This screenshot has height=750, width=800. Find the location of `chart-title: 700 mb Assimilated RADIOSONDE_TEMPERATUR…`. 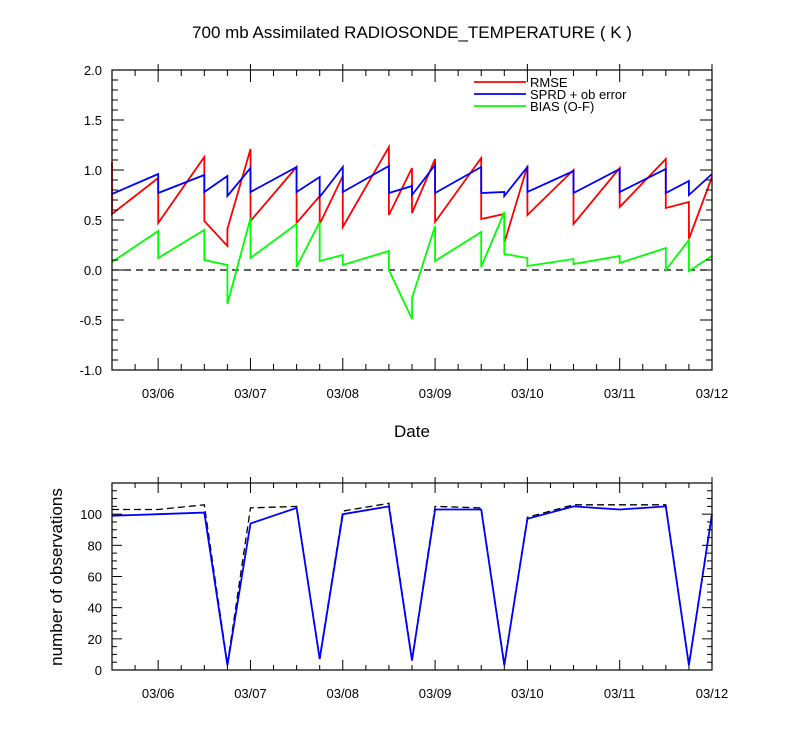

chart-title: 700 mb Assimilated RADIOSONDE_TEMPERATUR… is located at coordinates (412, 32).